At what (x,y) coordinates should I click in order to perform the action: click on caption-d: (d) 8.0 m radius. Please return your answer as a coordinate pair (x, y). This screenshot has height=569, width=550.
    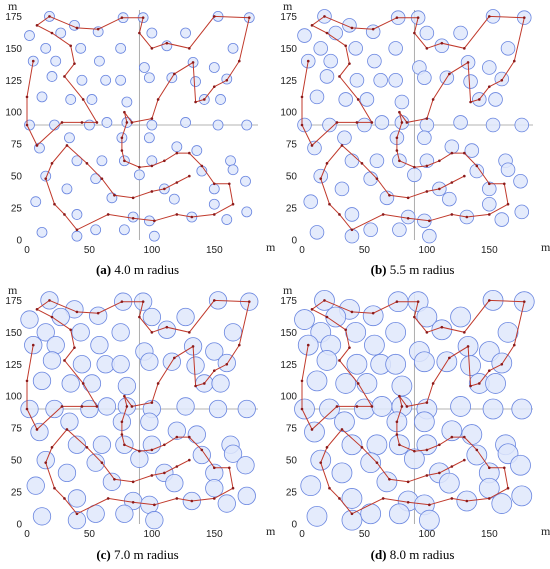
    Looking at the image, I should click on (412, 555).